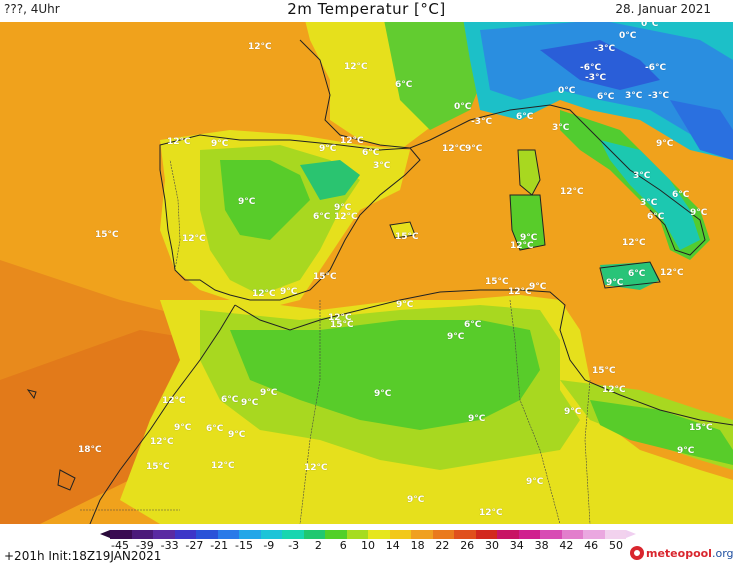 This screenshot has height=566, width=733. I want to click on scale-tick-label: 30, so click(492, 545).